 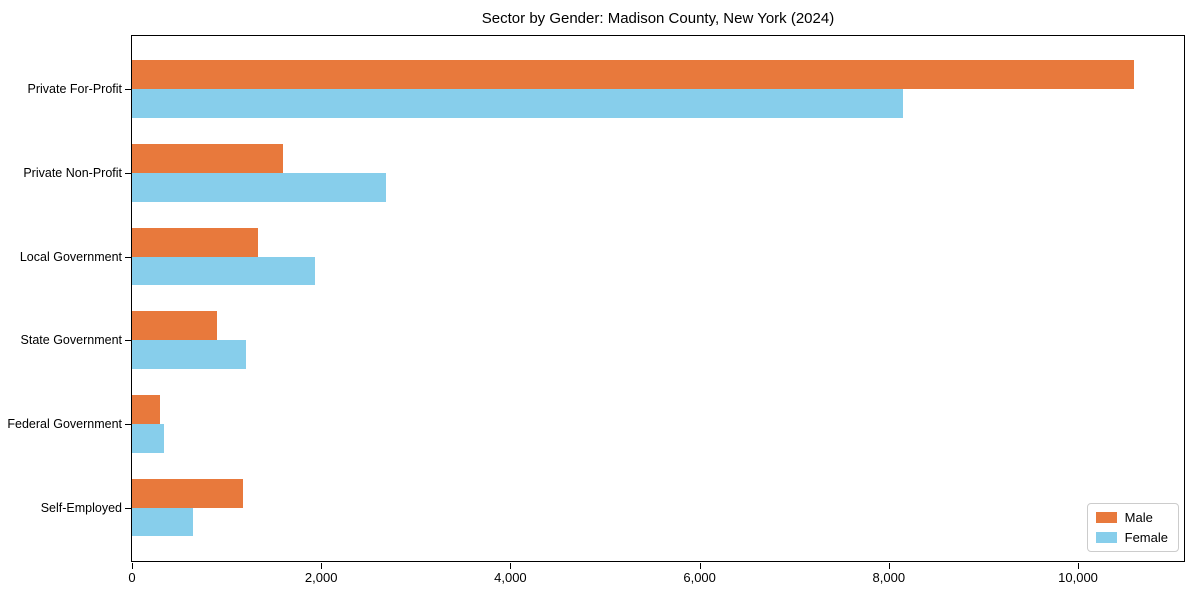 What do you see at coordinates (1106, 537) in the screenshot?
I see `legend-swatch-female` at bounding box center [1106, 537].